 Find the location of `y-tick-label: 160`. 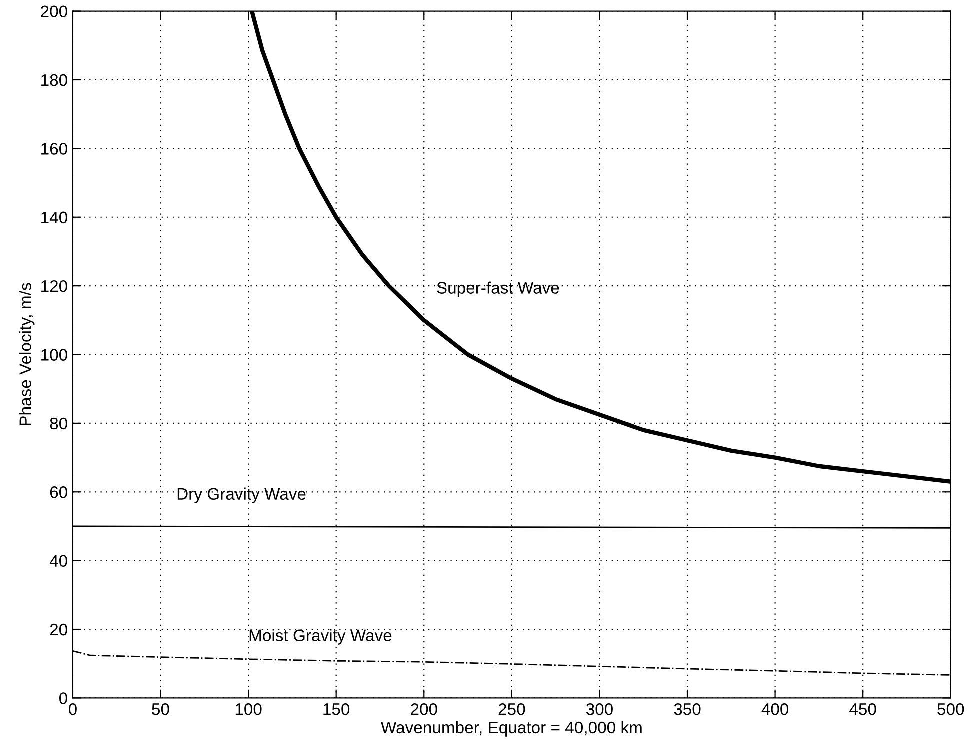

y-tick-label: 160 is located at coordinates (55, 149).